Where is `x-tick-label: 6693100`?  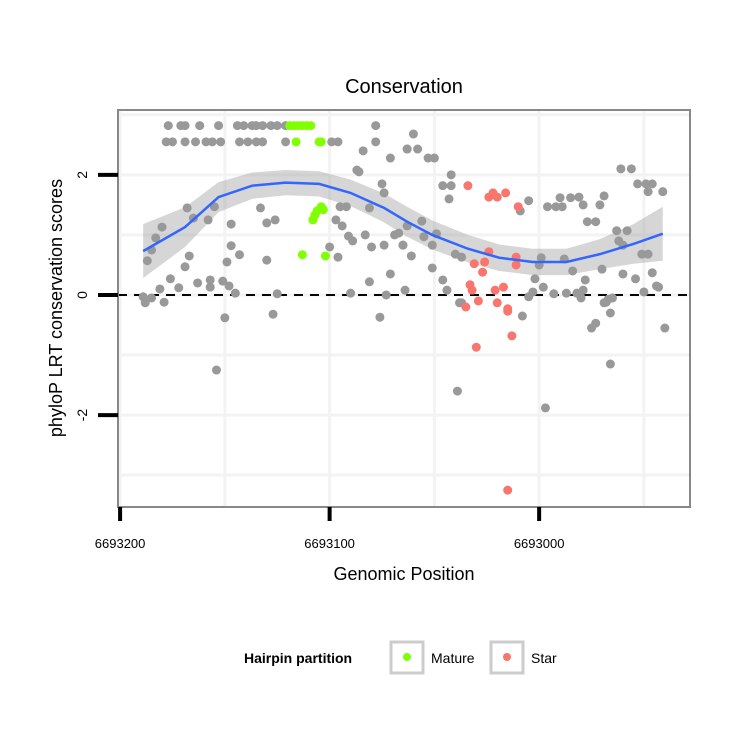 x-tick-label: 6693100 is located at coordinates (329, 543).